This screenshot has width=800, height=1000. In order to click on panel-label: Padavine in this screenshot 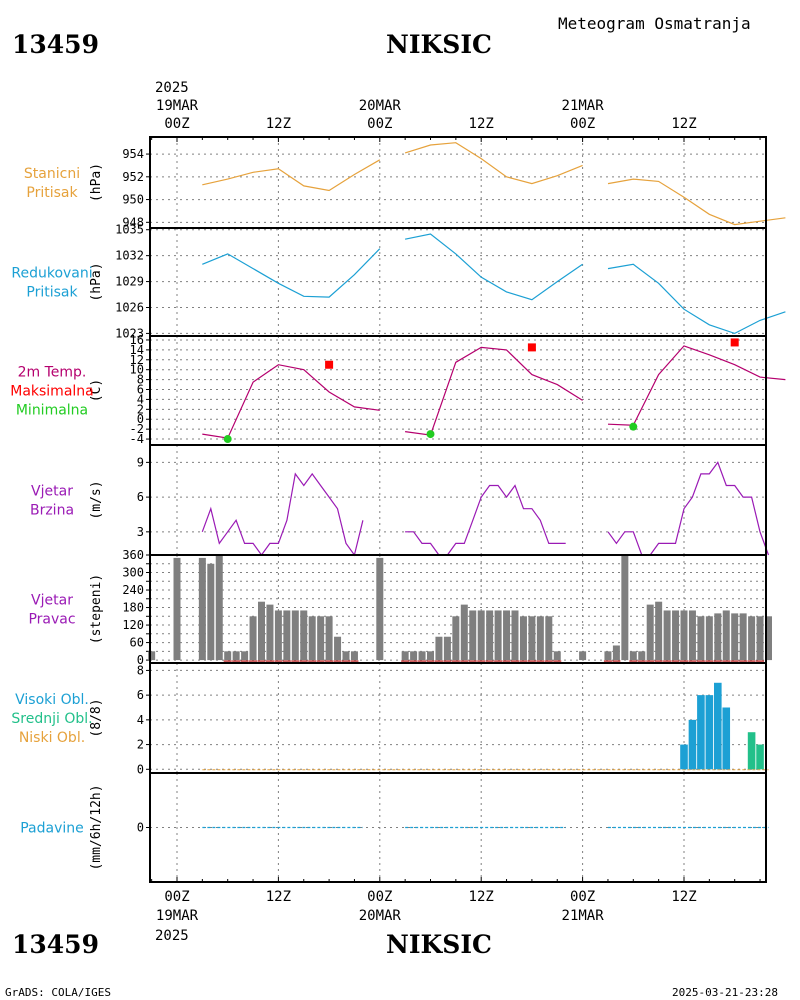, I will do `click(52, 829)`.